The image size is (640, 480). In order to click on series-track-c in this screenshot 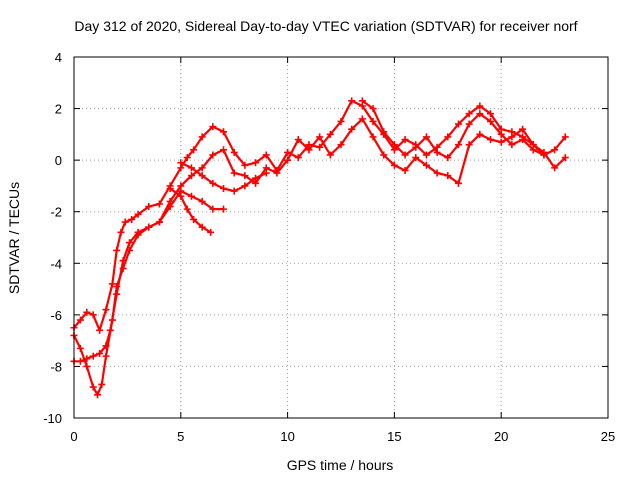, I will do `click(149, 276)`.